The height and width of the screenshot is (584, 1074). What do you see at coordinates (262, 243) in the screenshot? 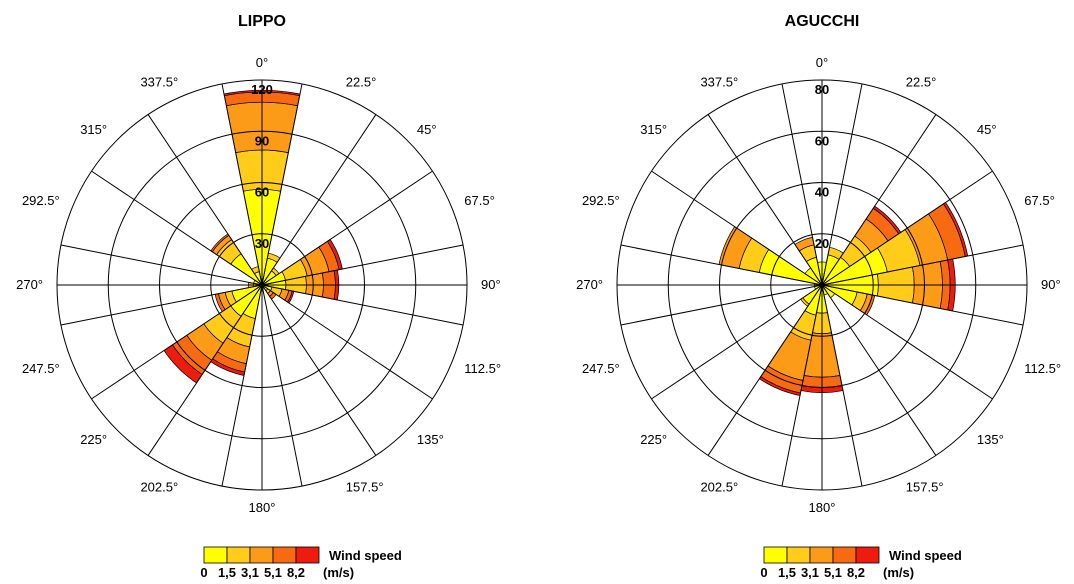
I see `radial-tick-label: 30` at bounding box center [262, 243].